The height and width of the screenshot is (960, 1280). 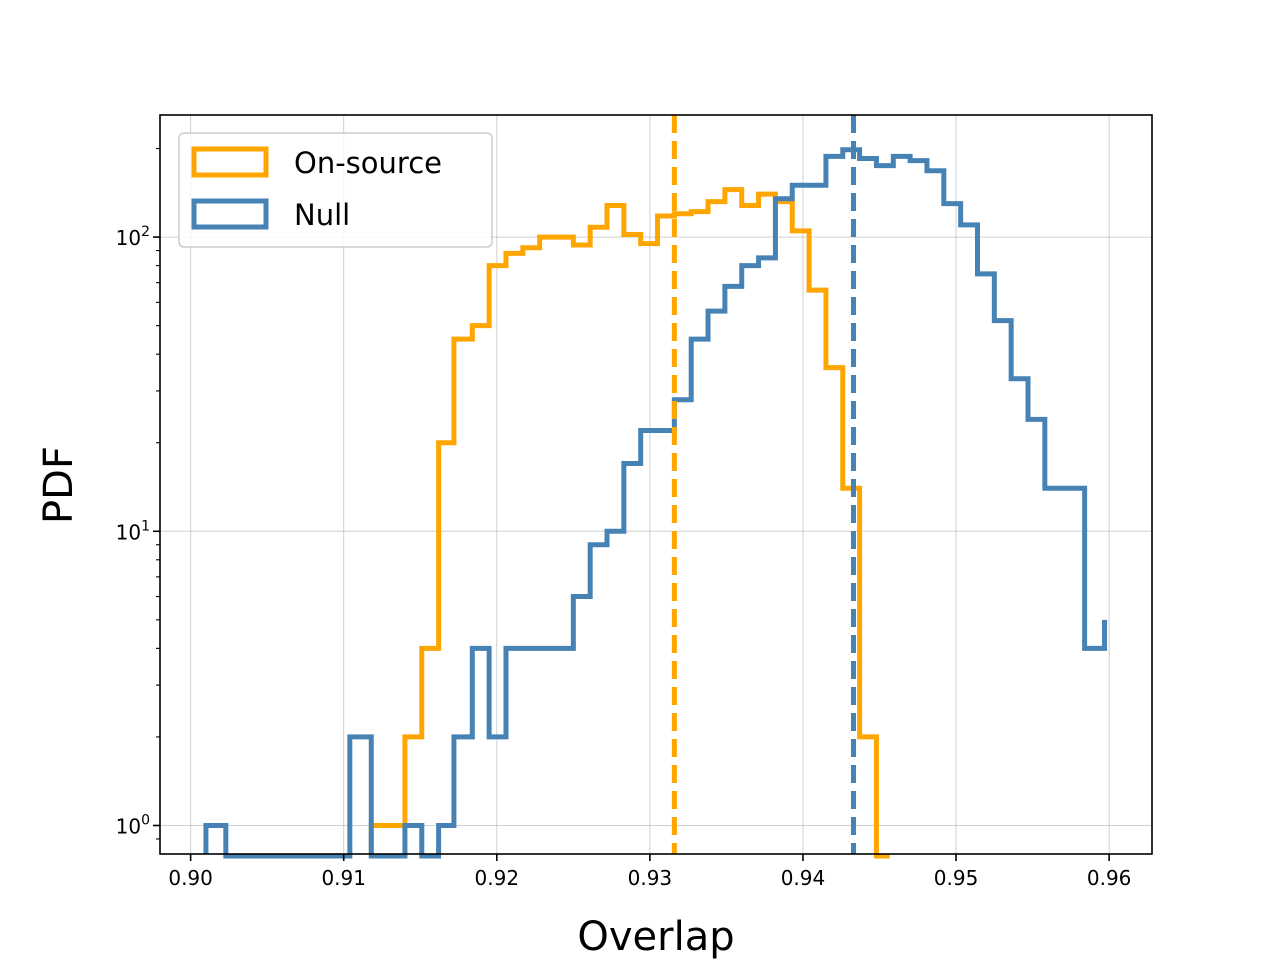 What do you see at coordinates (803, 878) in the screenshot?
I see `x-tick-label: 0.94` at bounding box center [803, 878].